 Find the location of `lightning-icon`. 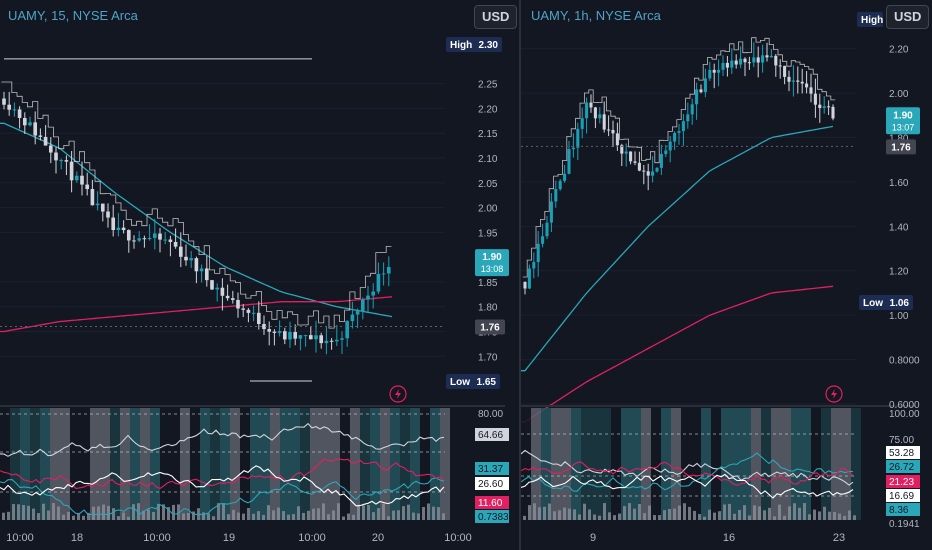

lightning-icon is located at coordinates (398, 394).